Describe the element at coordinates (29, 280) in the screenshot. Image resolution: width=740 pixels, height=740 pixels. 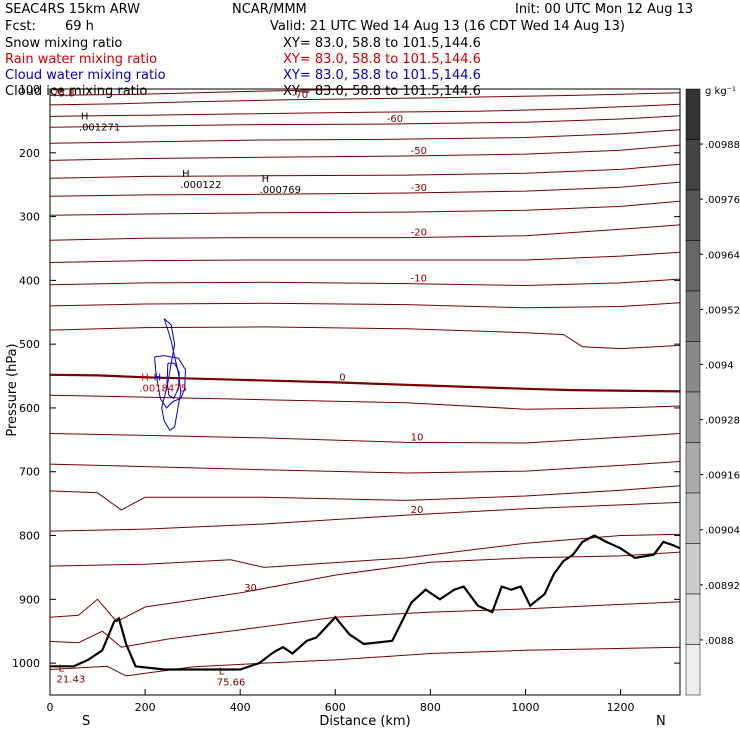
I see `y-tick-label: 400` at that location.